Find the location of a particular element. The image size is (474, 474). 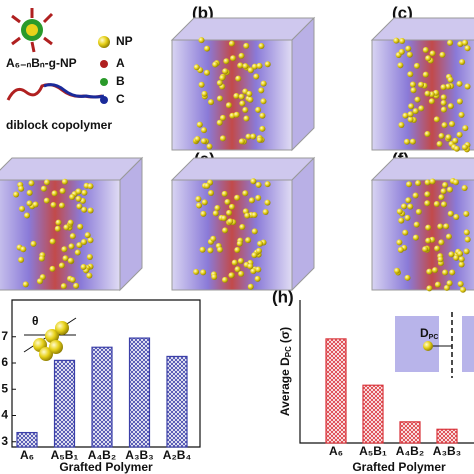

legend-swatch is located at coordinates (104, 64).